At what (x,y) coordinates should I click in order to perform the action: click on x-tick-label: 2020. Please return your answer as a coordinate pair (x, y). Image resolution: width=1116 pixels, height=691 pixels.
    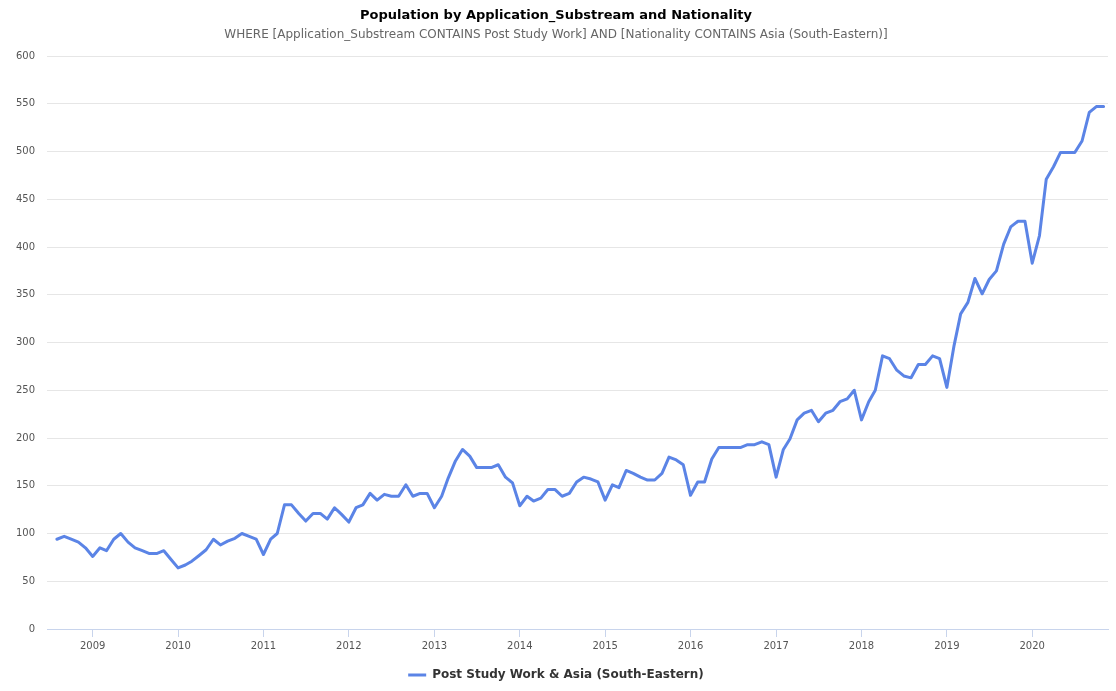
    Looking at the image, I should click on (1032, 645).